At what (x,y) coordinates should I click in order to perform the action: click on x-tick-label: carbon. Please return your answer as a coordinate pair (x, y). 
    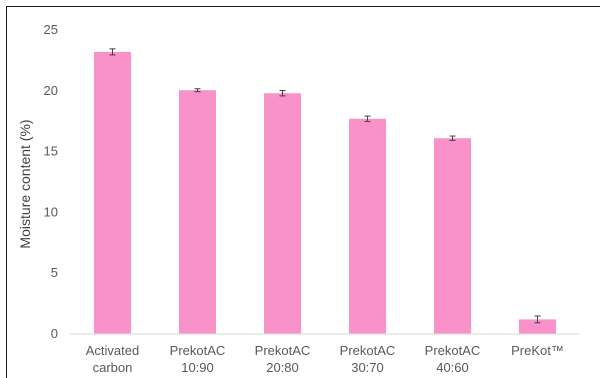
    Looking at the image, I should click on (113, 367).